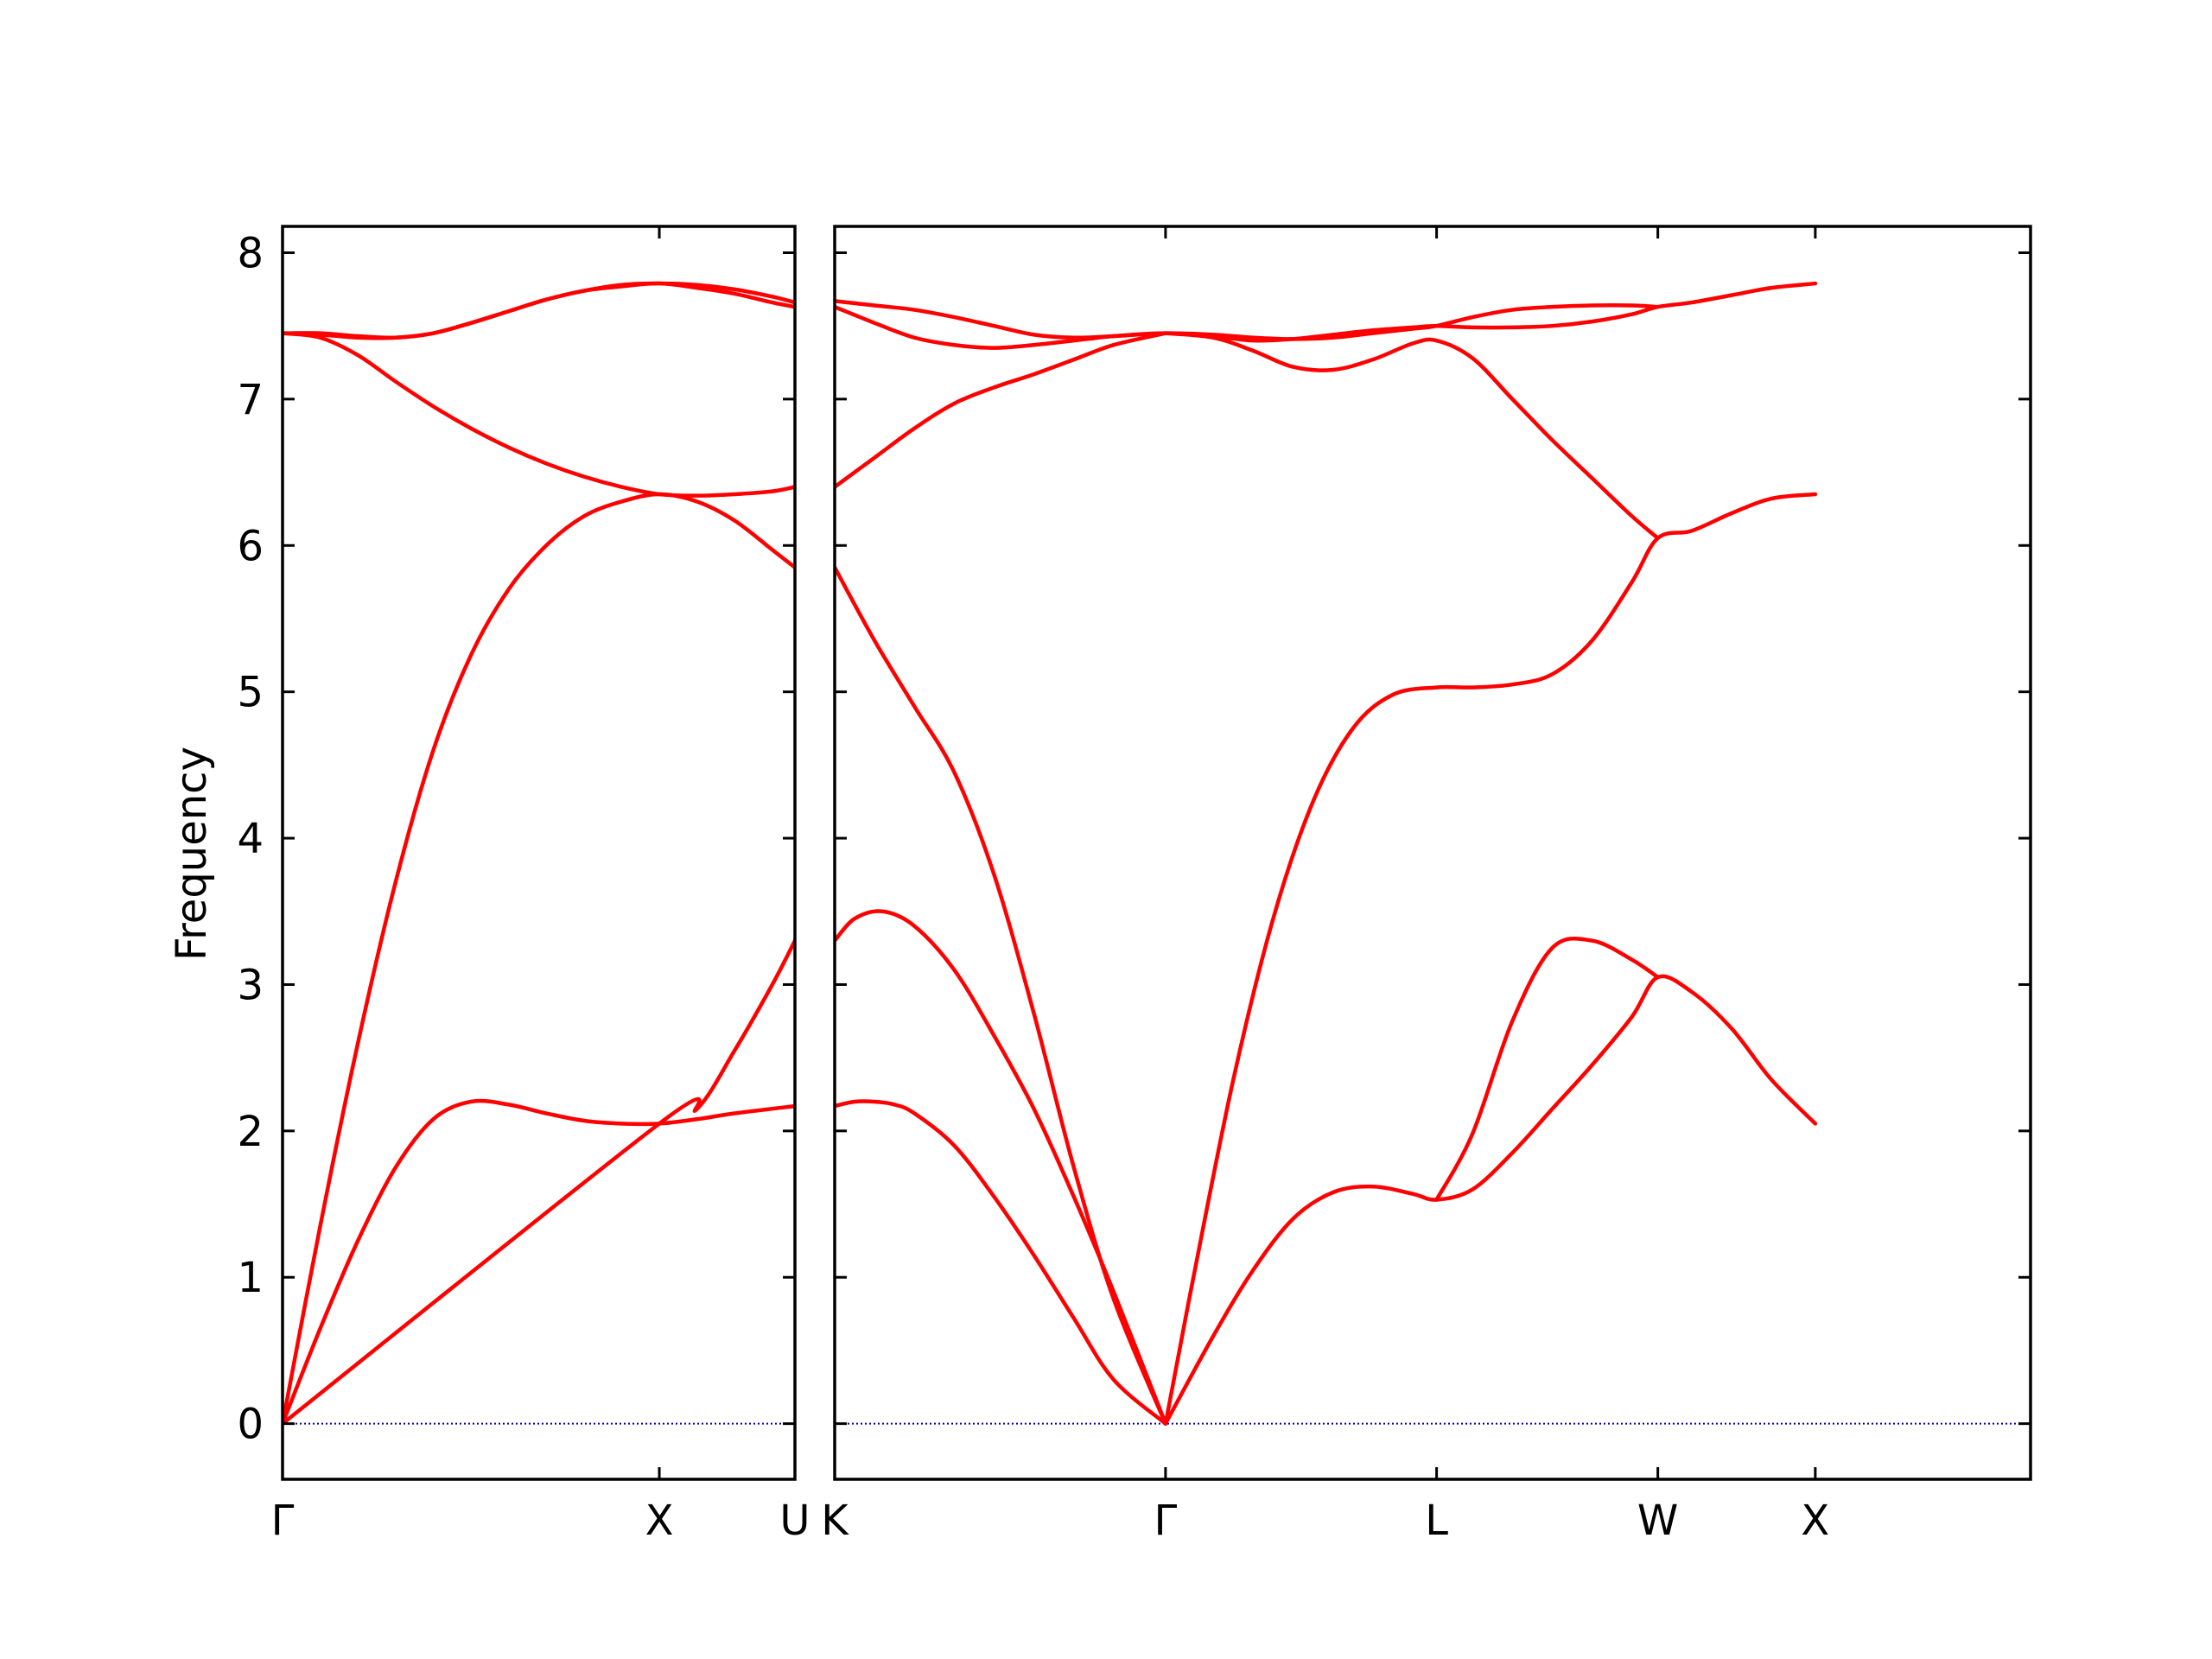 The width and height of the screenshot is (2212, 1659). I want to click on y-tick-labels: 0 1 2 3 4 5 6 7 8, so click(250, 838).